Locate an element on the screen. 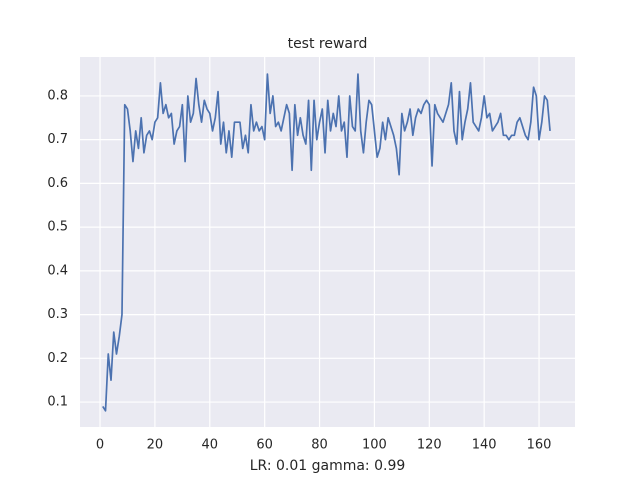  y-tick-label: 0.5 is located at coordinates (57, 227).